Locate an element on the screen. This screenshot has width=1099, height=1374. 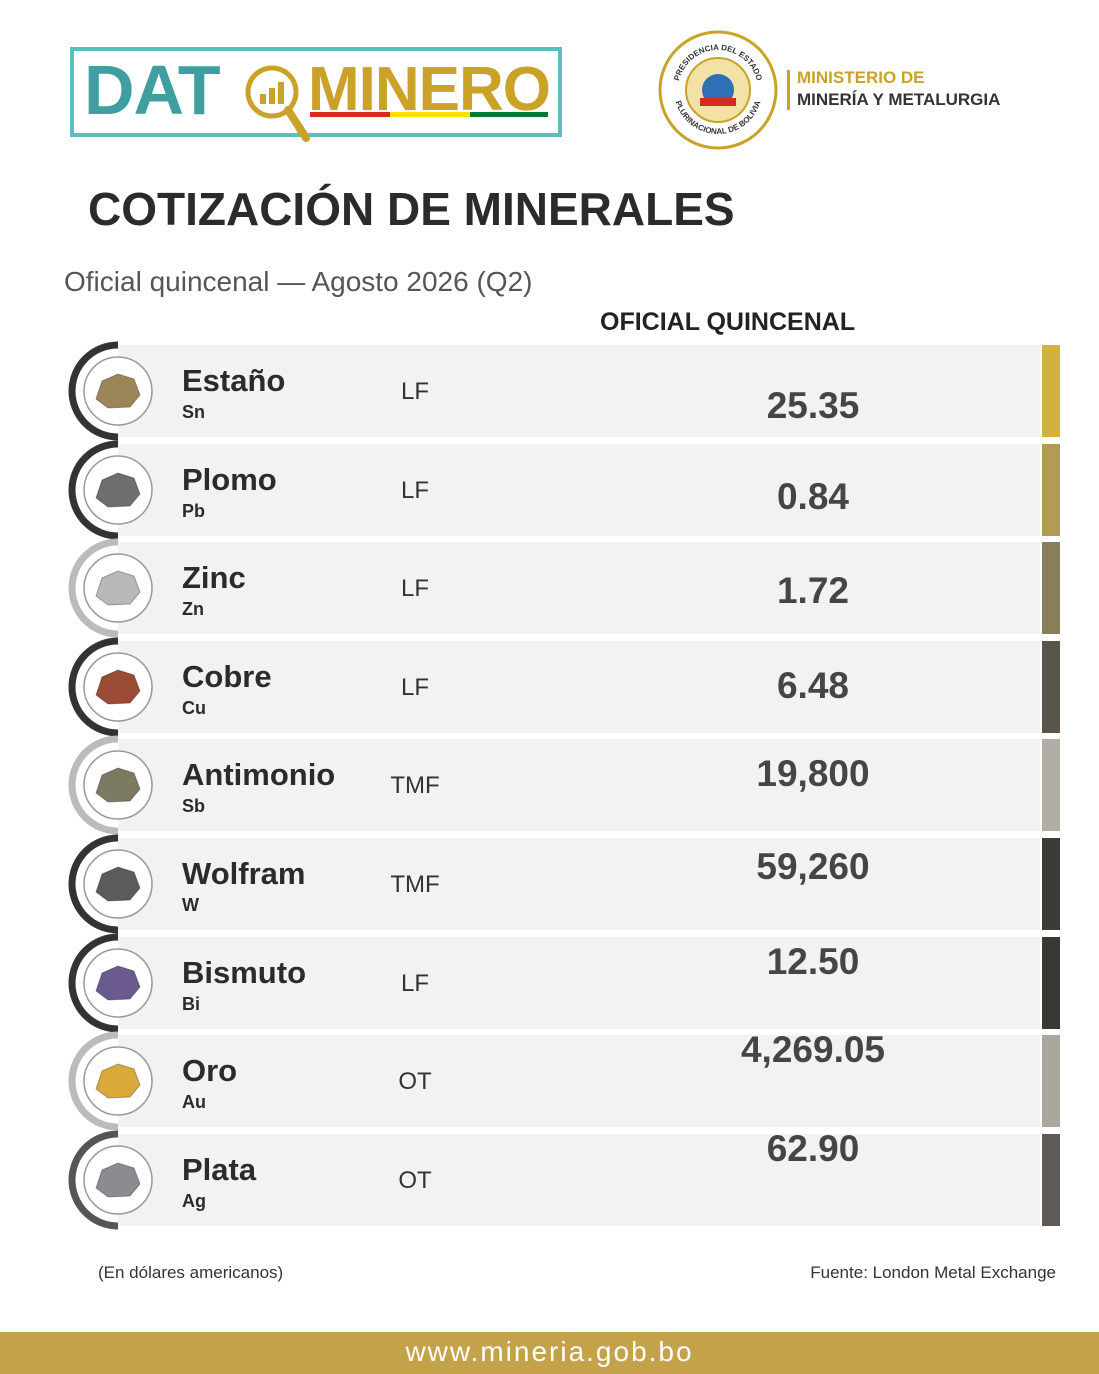
mineral-name: Oro is located at coordinates (210, 1071).